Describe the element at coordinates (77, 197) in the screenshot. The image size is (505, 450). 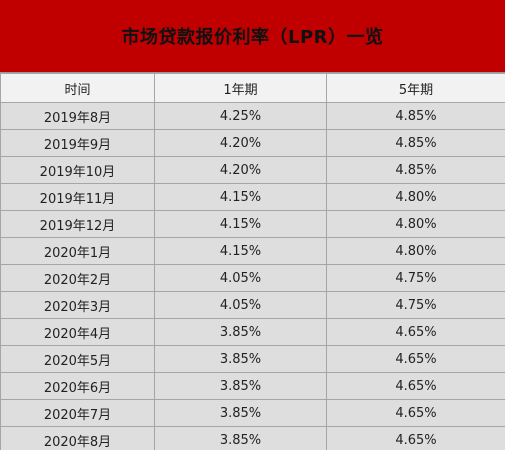
I see `cell-time: 2019年11月` at that location.